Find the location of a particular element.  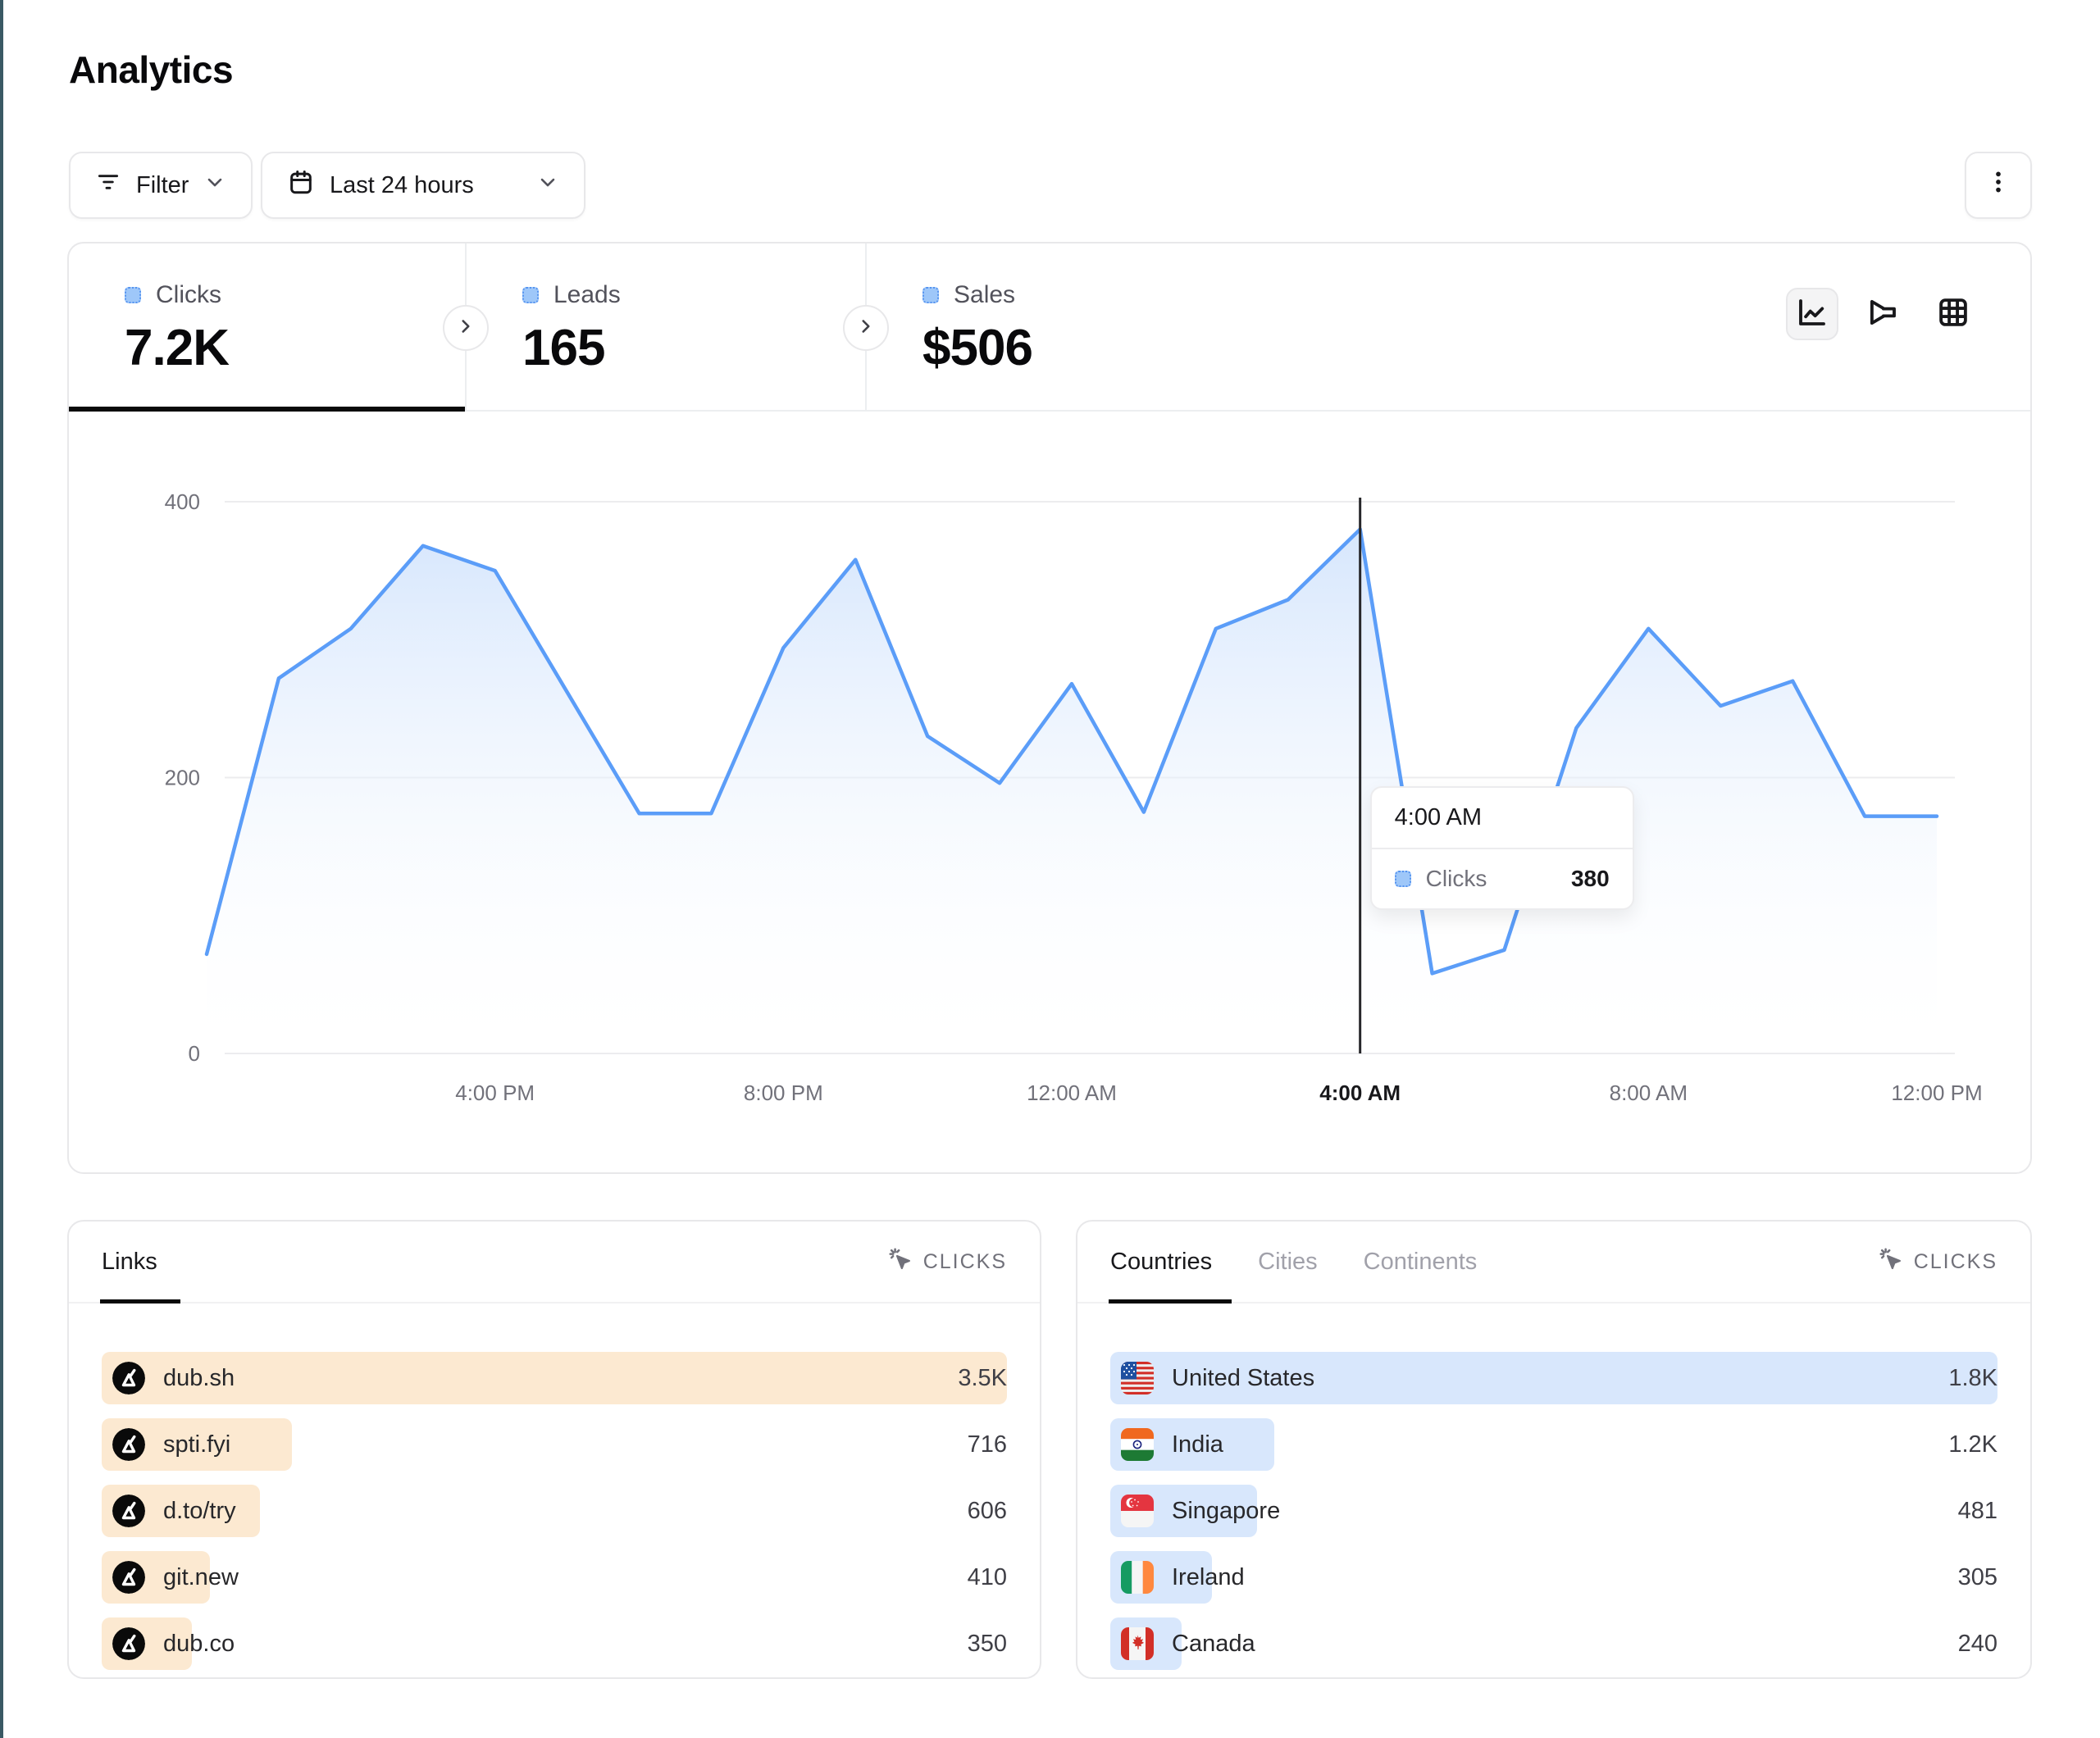

metric-tabs: Clicks 7.2K Leads 165 is located at coordinates (1049, 327).